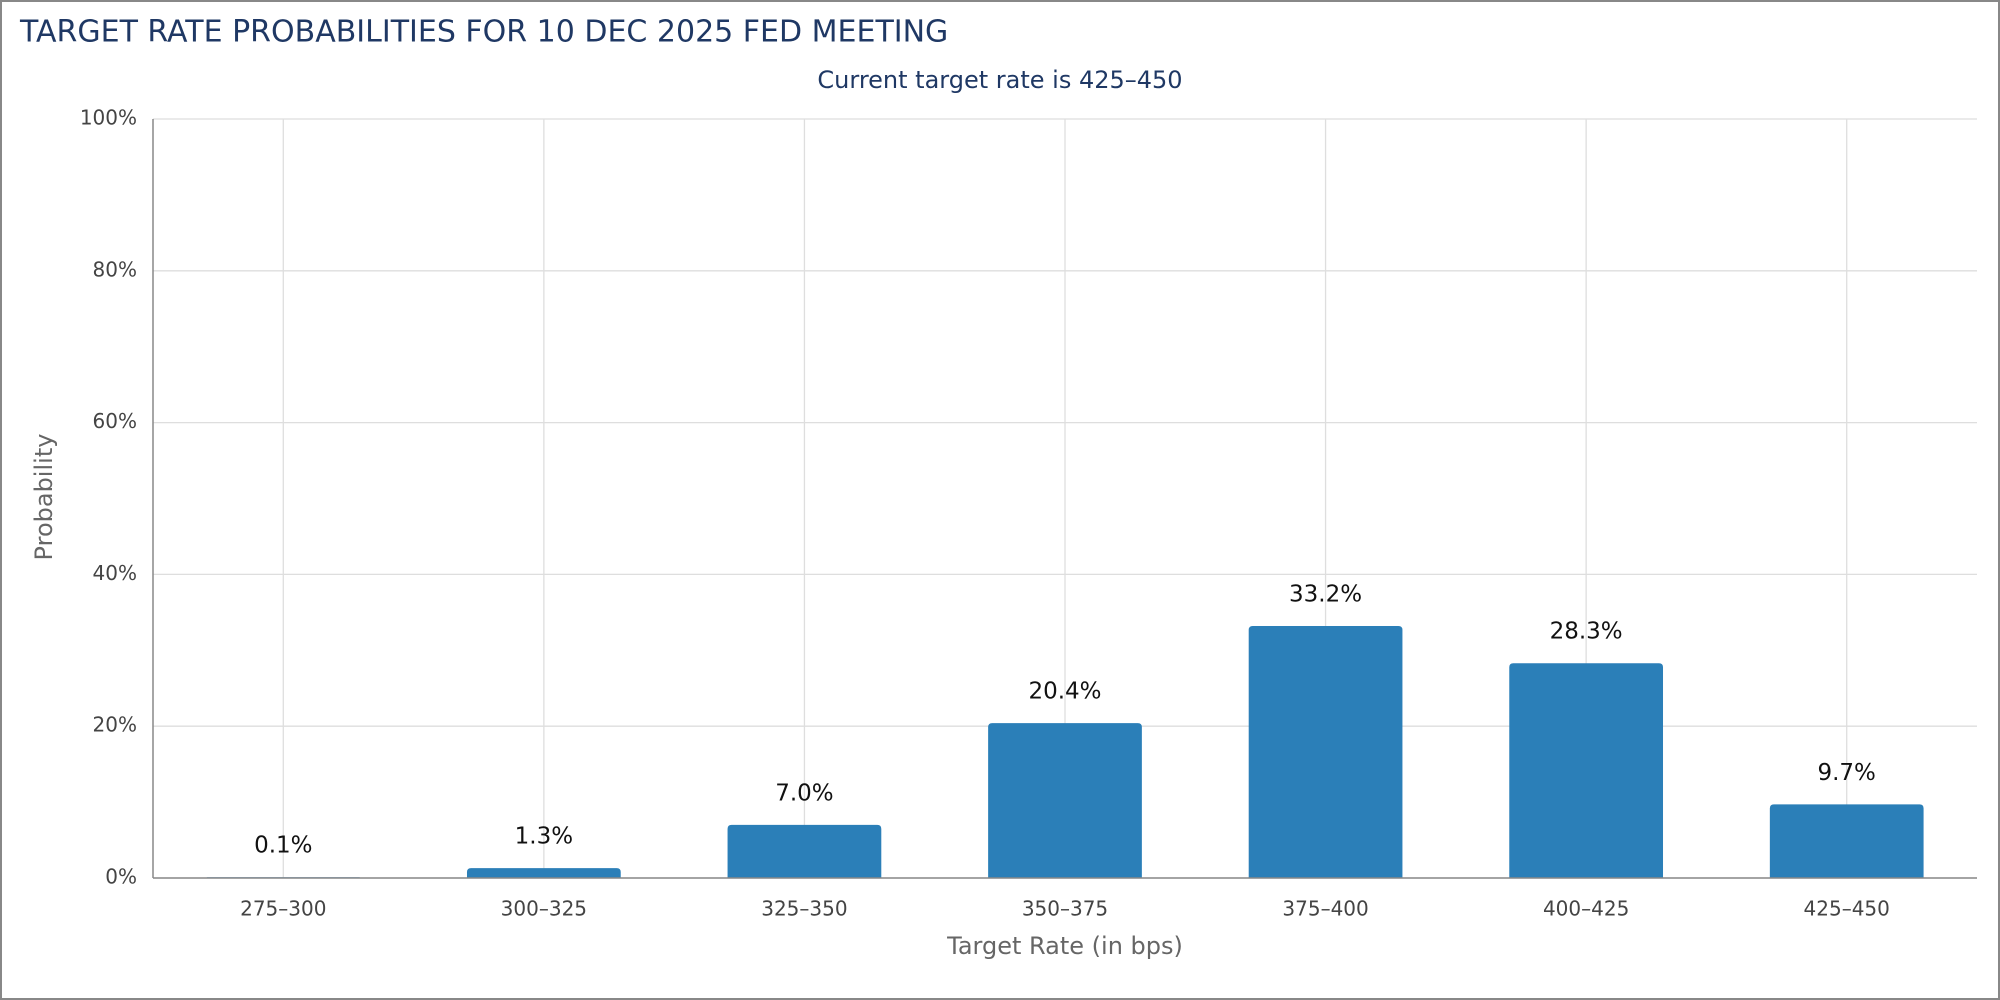  What do you see at coordinates (1846, 773) in the screenshot?
I see `data-label: 9.7%` at bounding box center [1846, 773].